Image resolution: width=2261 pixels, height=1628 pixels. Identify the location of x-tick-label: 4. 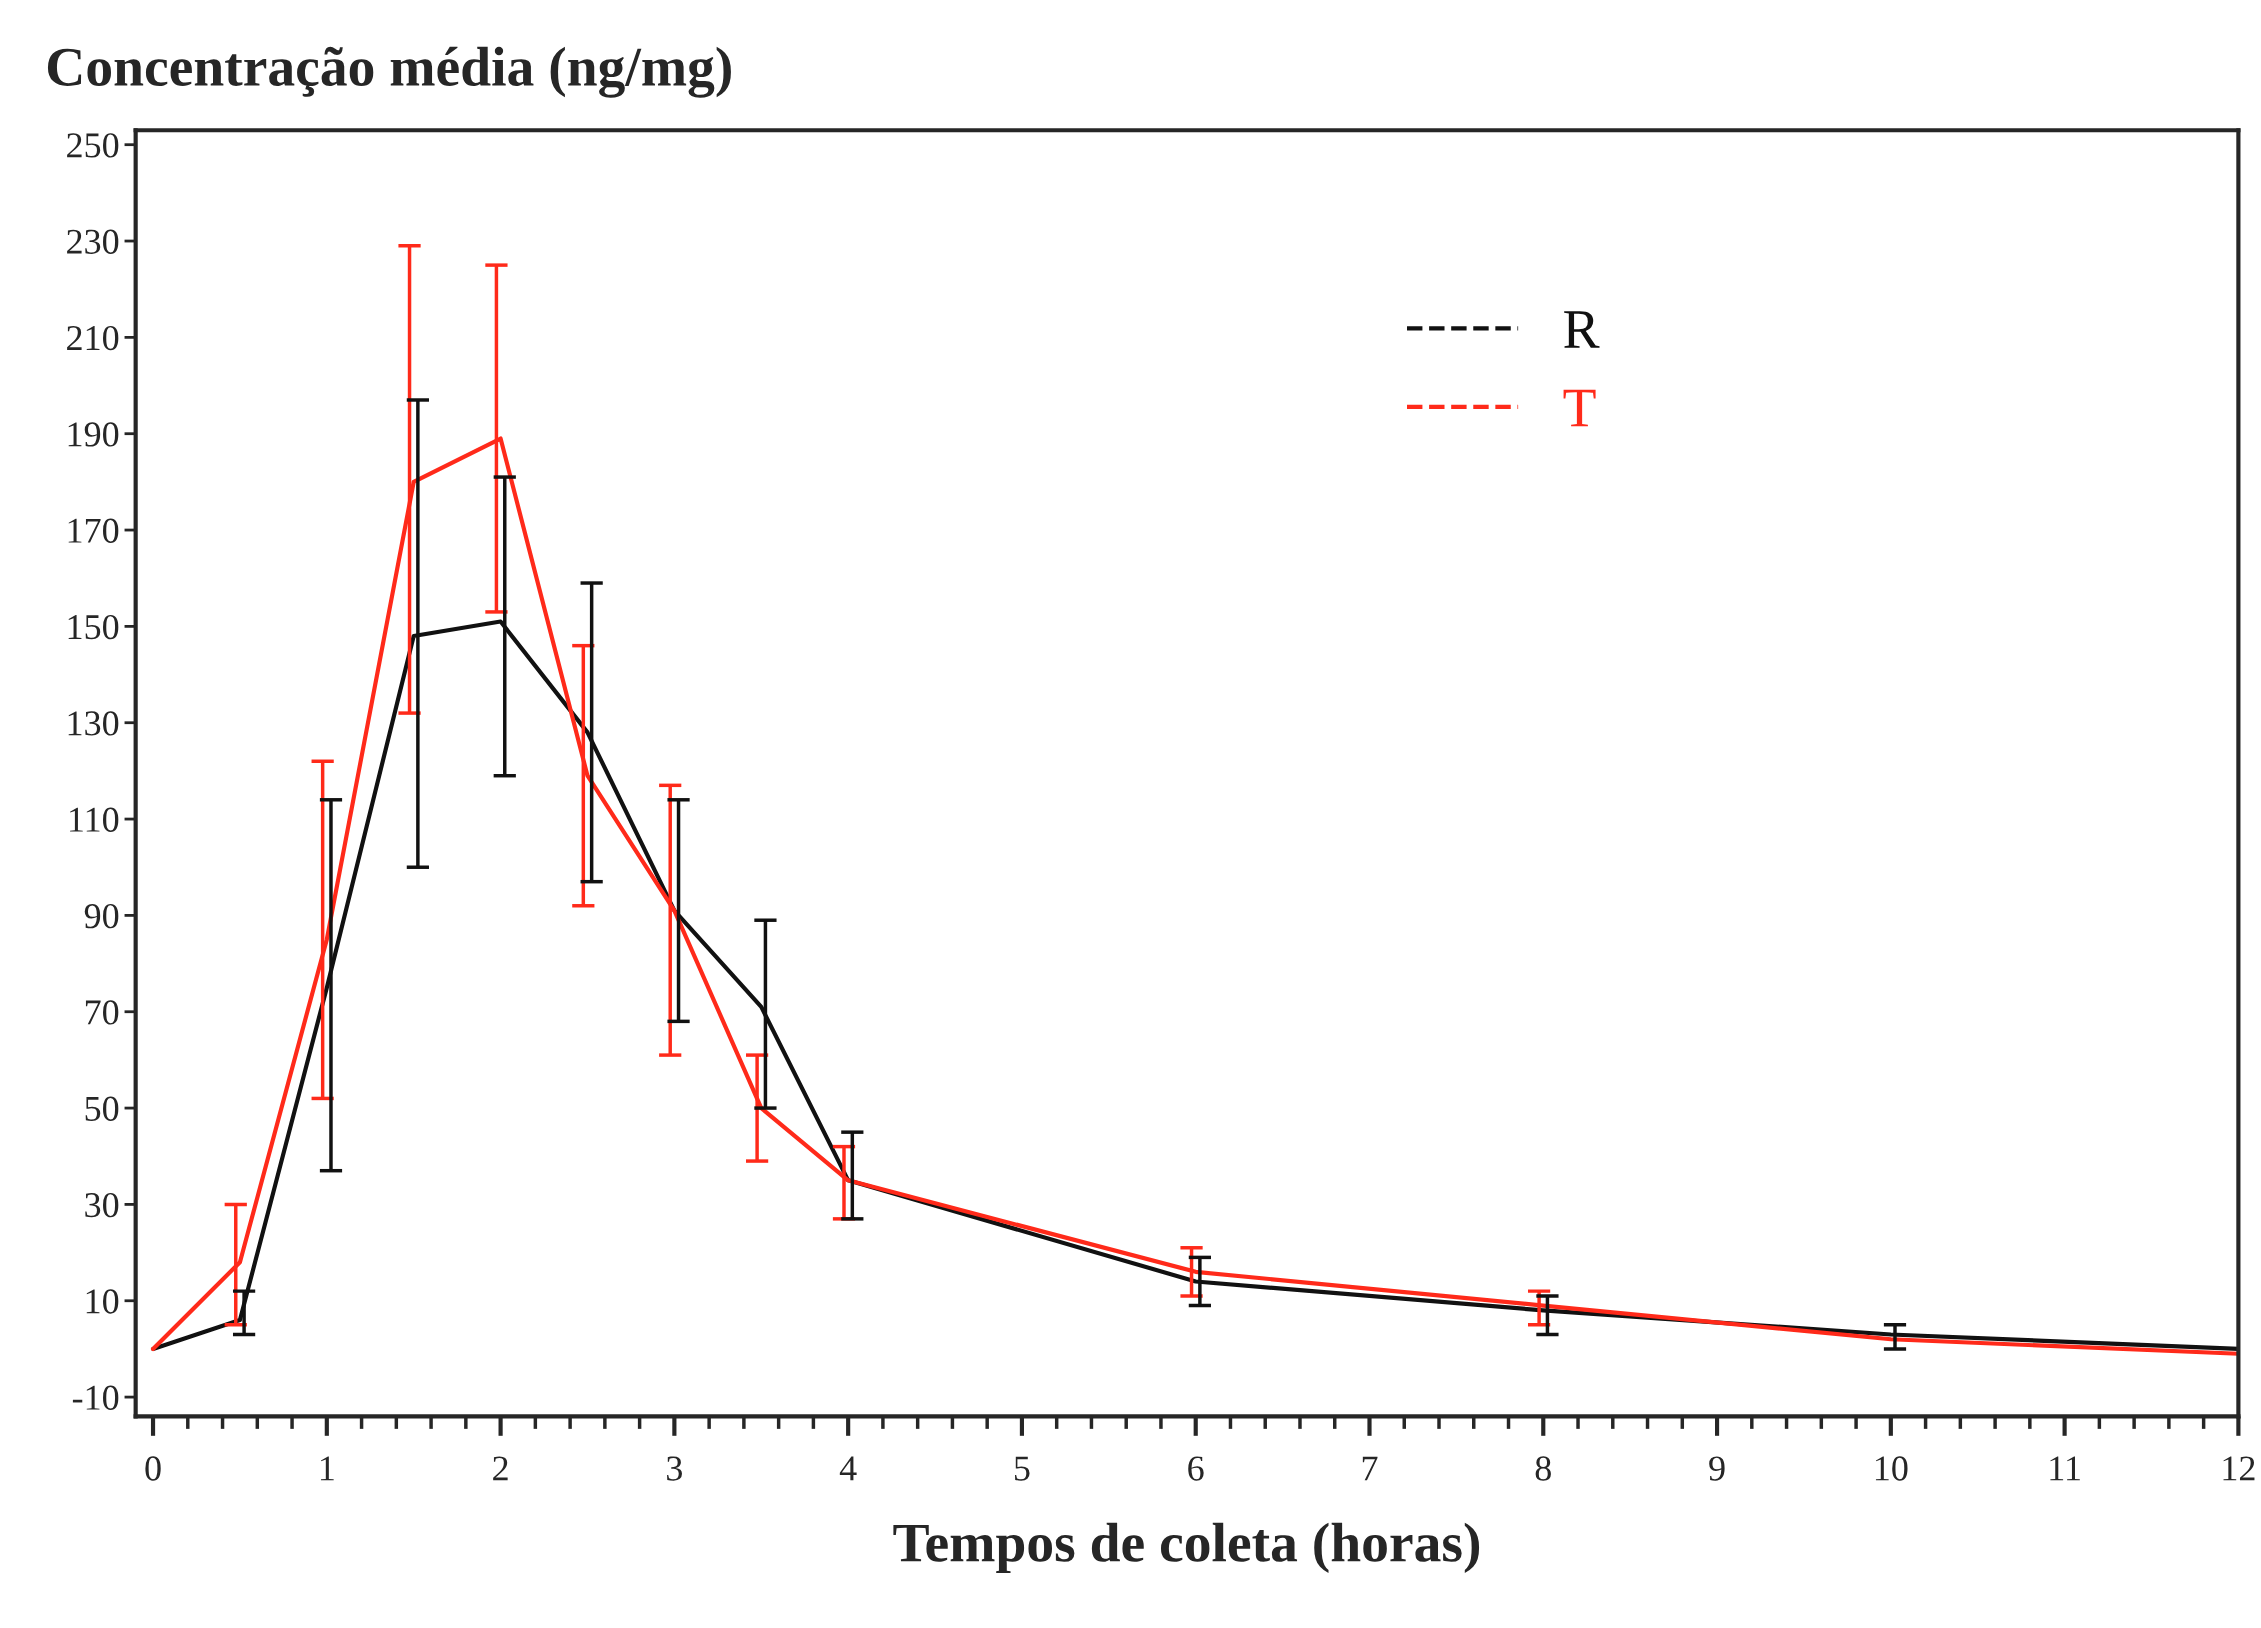
(848, 1468).